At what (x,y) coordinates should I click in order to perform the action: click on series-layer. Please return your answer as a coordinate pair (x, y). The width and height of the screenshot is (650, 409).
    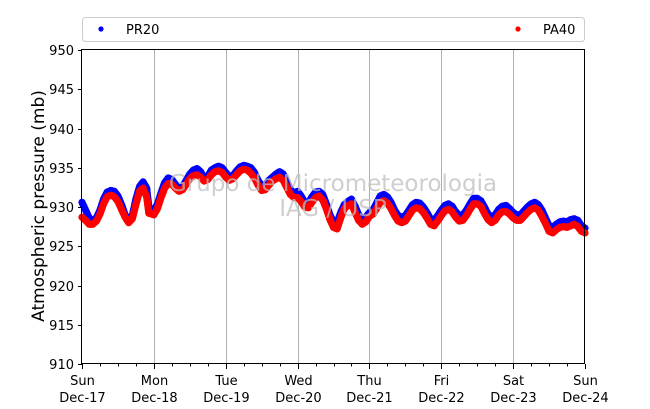
    Looking at the image, I should click on (333, 199).